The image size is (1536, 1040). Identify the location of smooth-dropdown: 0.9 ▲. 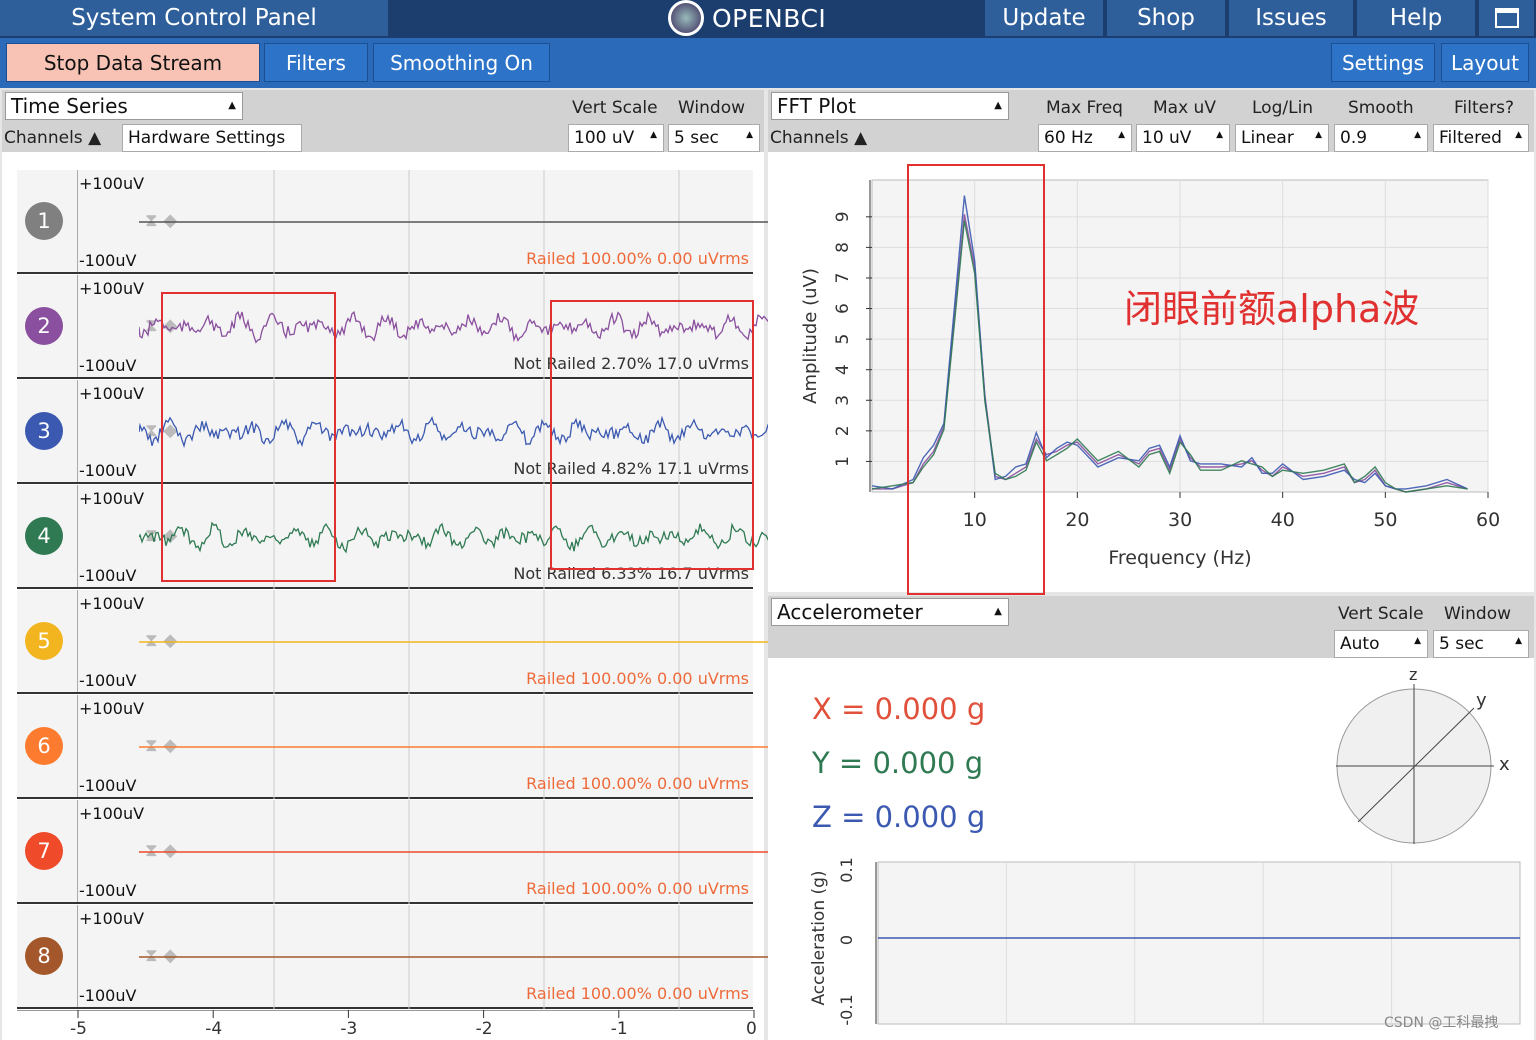
(1381, 138).